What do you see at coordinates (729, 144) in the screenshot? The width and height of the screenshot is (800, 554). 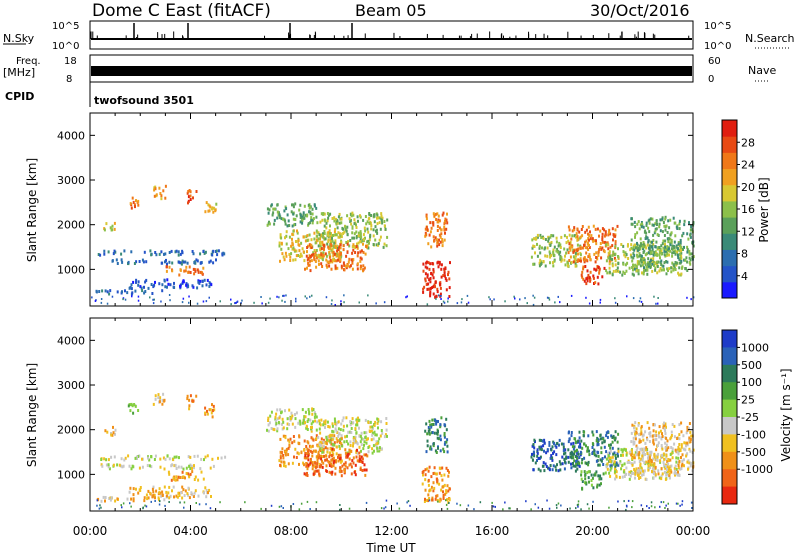 I see `power-colorbar-swatch` at bounding box center [729, 144].